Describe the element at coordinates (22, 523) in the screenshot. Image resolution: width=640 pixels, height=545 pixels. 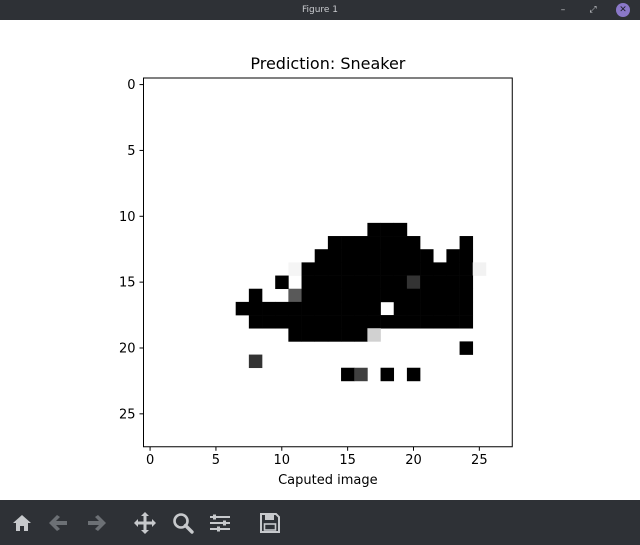
I see `home-button` at that location.